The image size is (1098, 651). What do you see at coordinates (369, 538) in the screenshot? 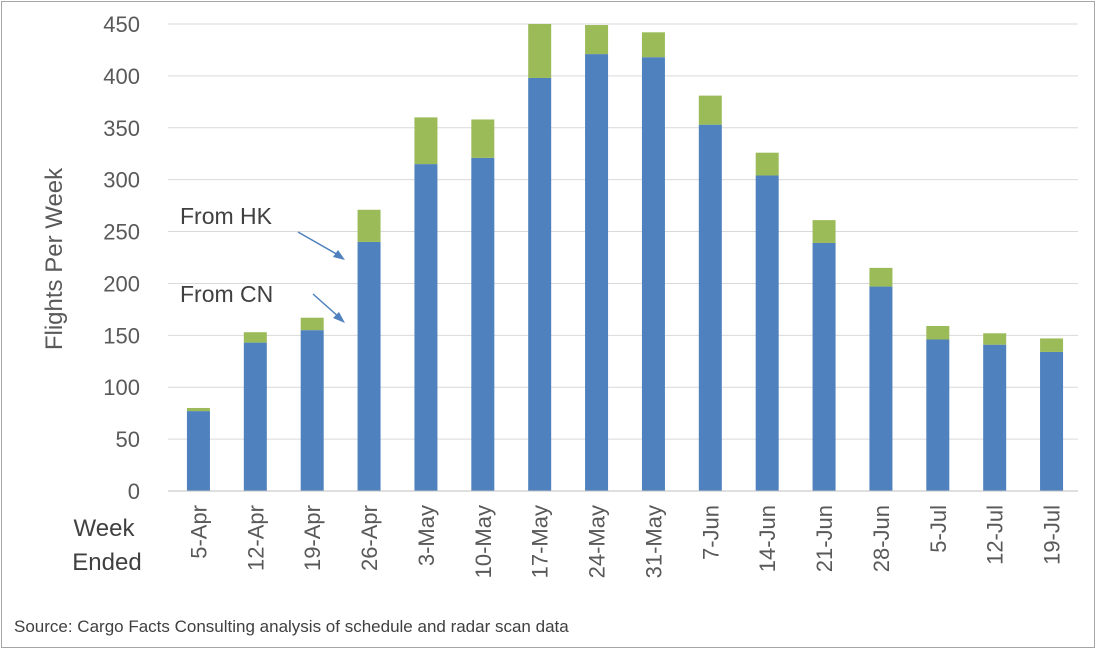
I see `x-tick-label: 26-Apr` at bounding box center [369, 538].